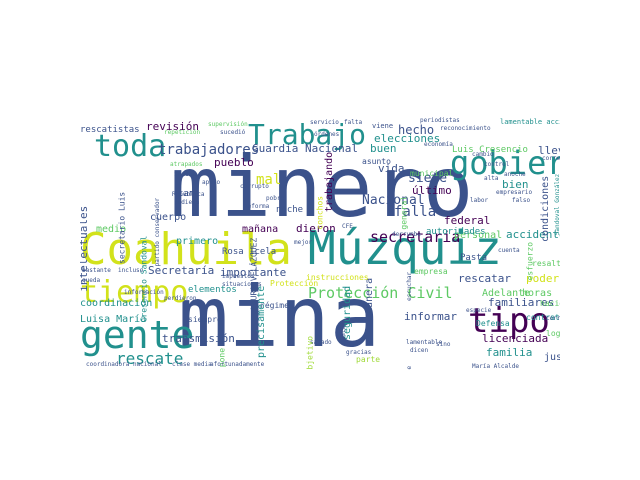 The image size is (640, 480). I want to click on cloud-word-54: condiciones, so click(545, 209).